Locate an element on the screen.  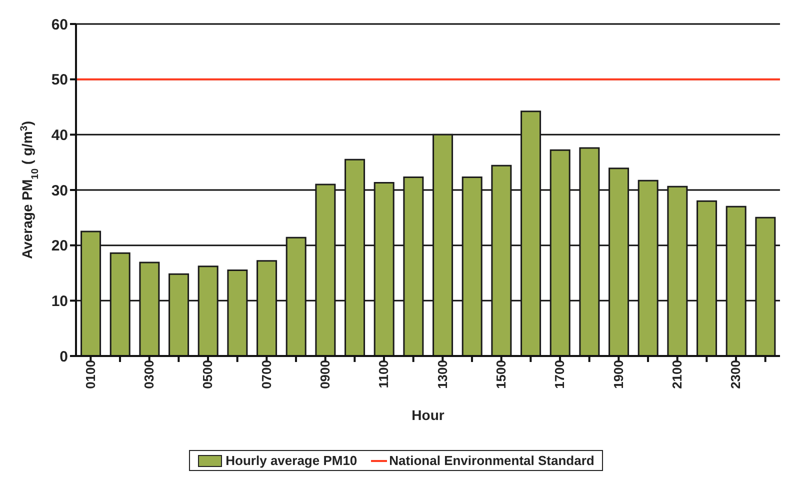
x-tick-label: 0300 is located at coordinates (149, 374).